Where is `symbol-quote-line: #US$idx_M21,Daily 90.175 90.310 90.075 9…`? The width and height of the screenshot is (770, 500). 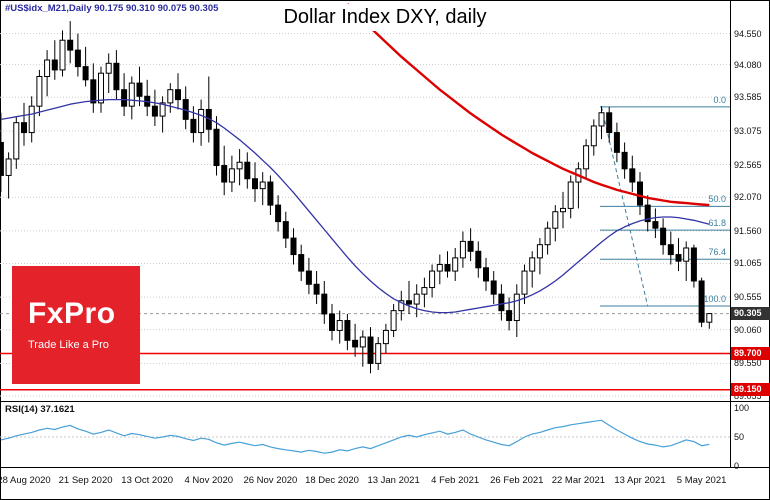
symbol-quote-line: #US$idx_M21,Daily 90.175 90.310 90.075 9… is located at coordinates (112, 8).